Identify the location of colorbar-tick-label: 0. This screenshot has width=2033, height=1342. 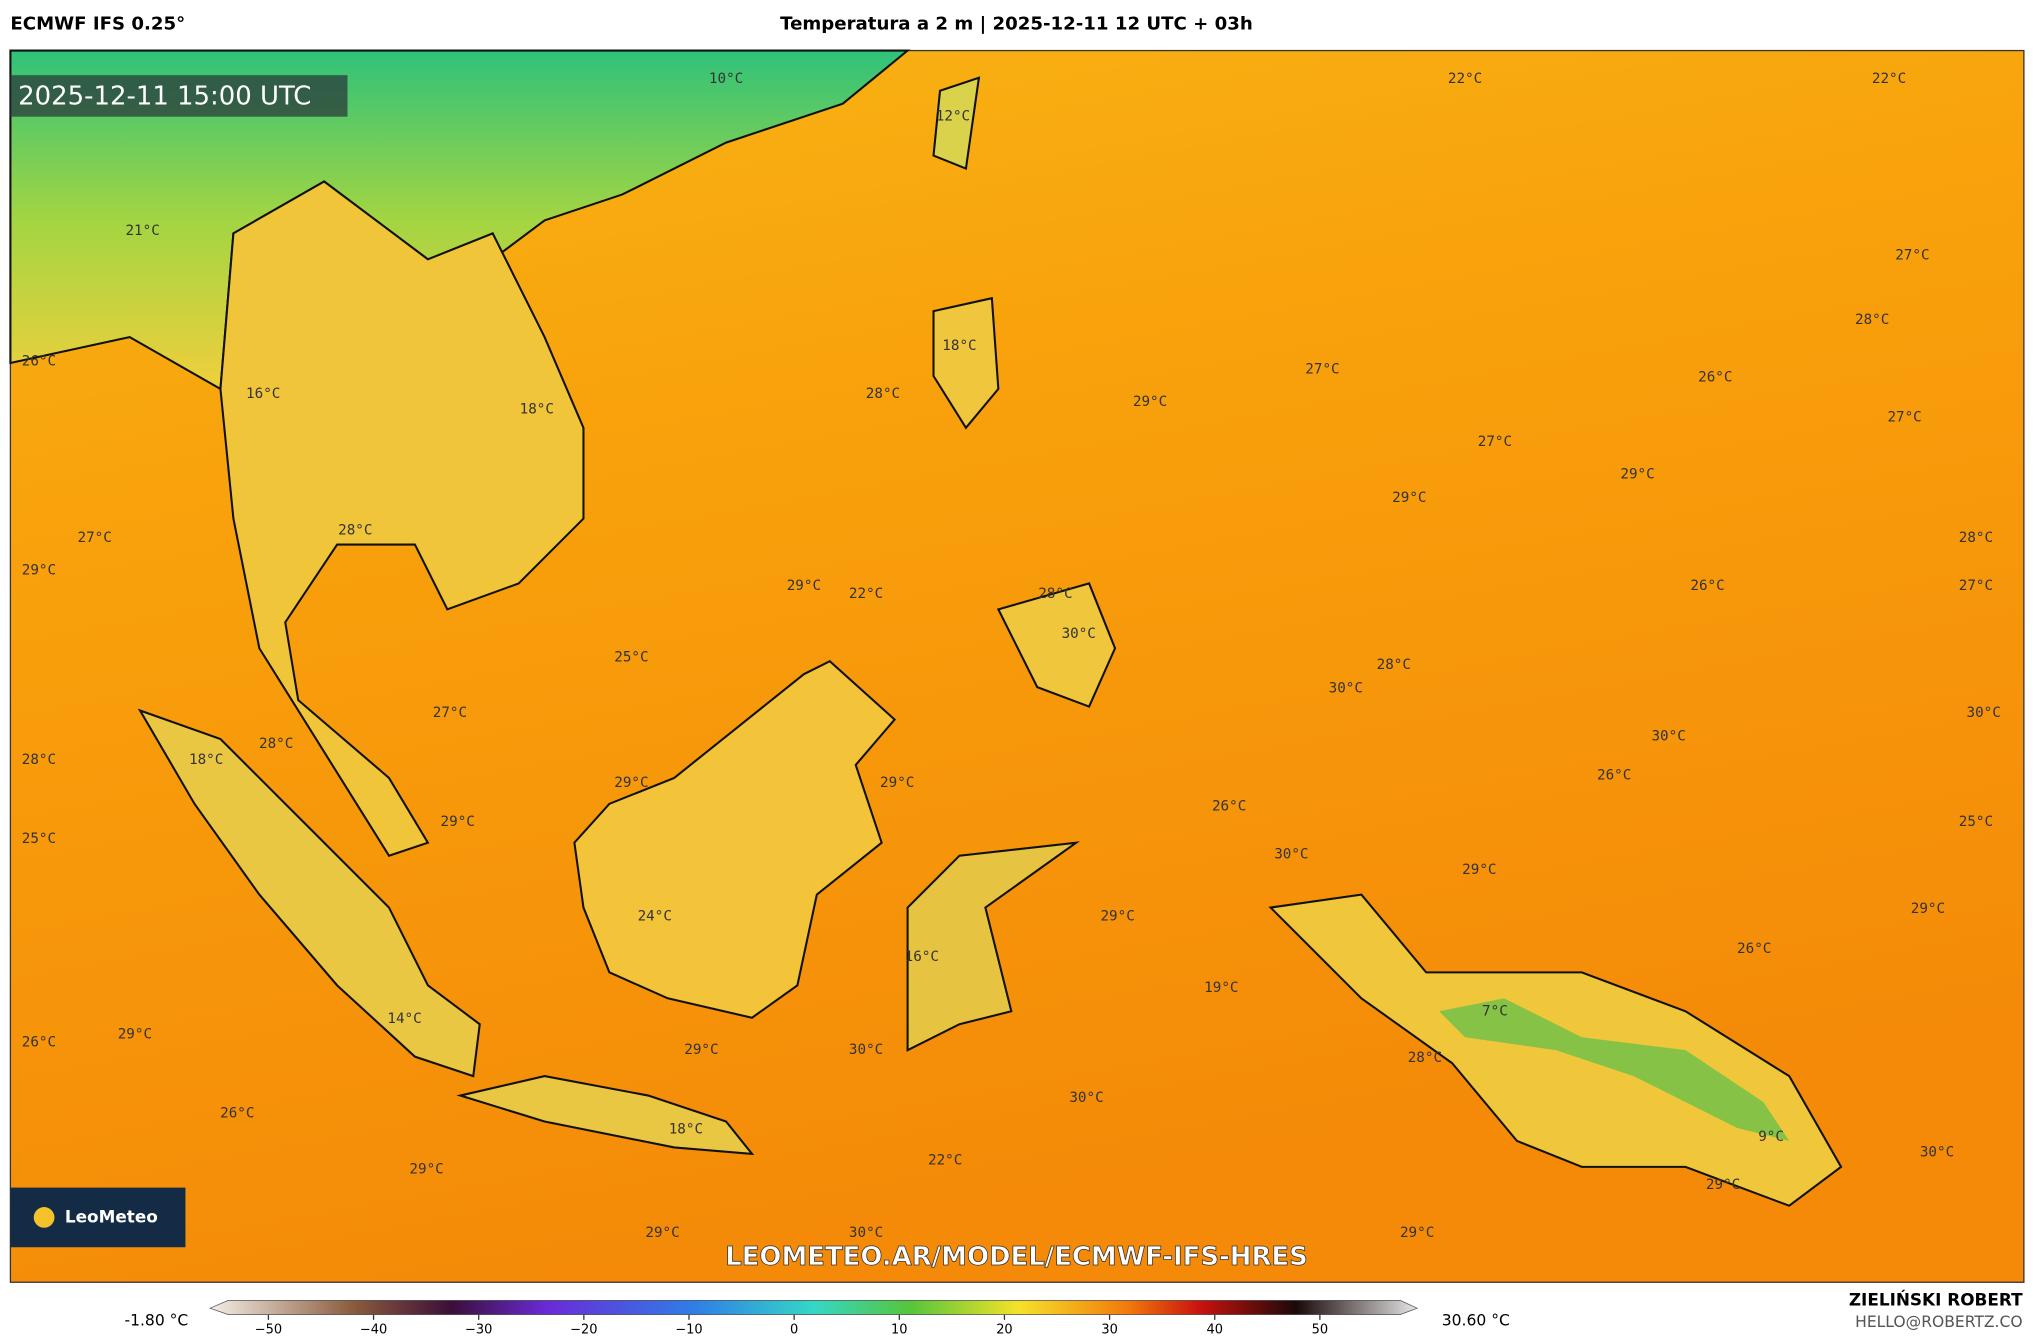
(794, 1330).